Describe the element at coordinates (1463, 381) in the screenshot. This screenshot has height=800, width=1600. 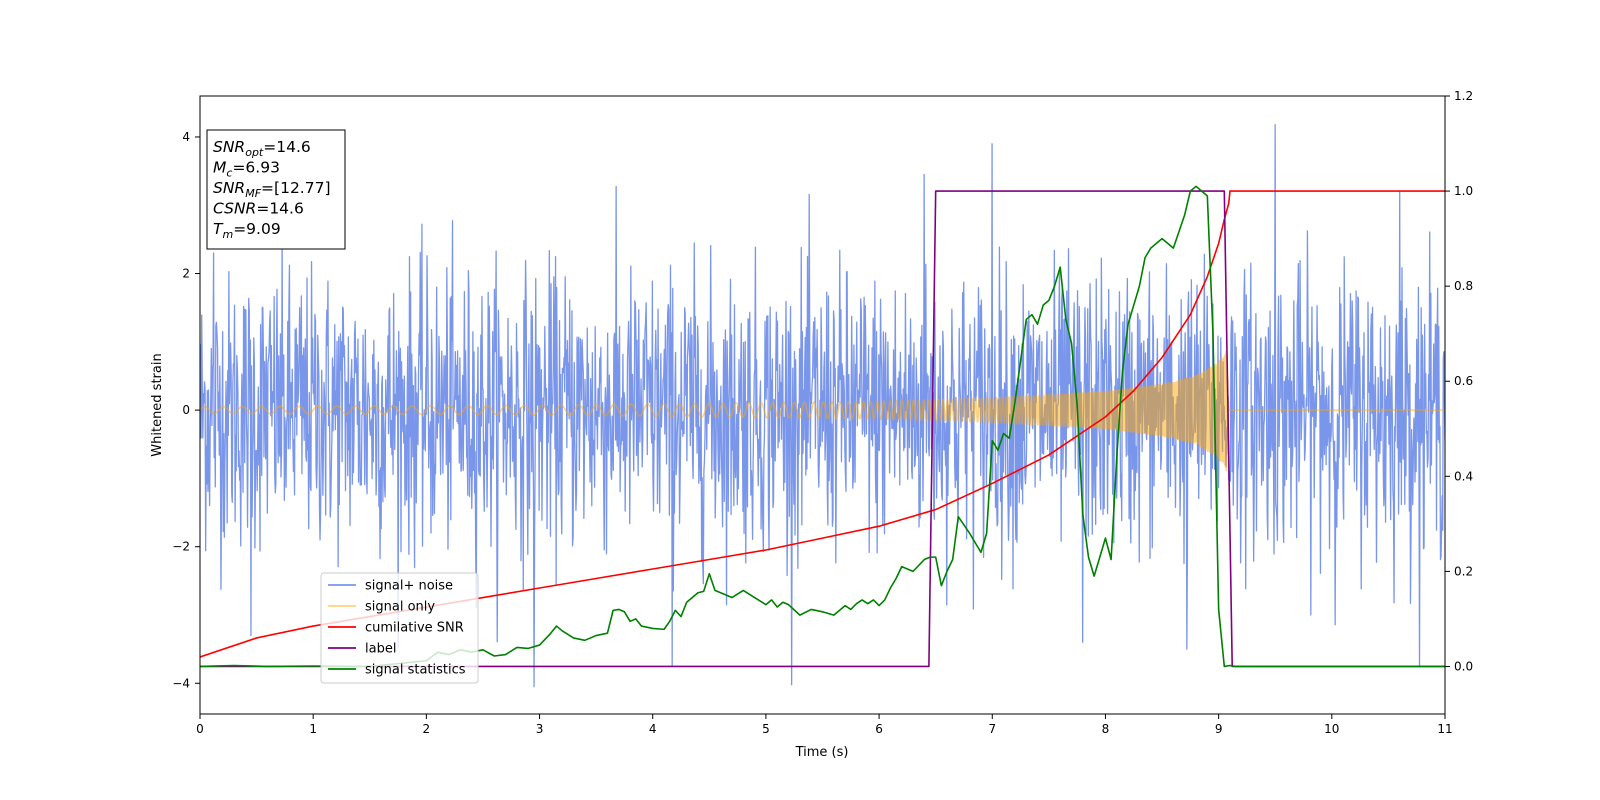
I see `y-right-tick-label: 0.6` at that location.